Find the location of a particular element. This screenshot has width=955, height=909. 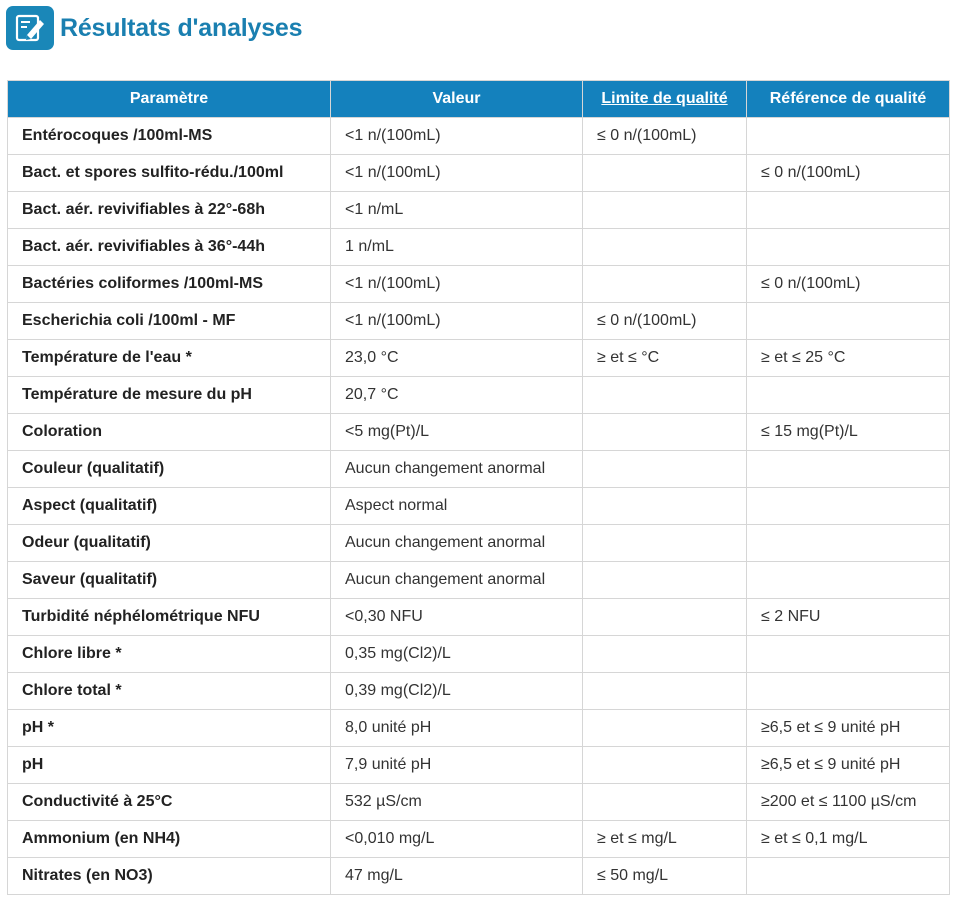

reference-cell: ≤ 15 mg(Pt)/L is located at coordinates (848, 432).